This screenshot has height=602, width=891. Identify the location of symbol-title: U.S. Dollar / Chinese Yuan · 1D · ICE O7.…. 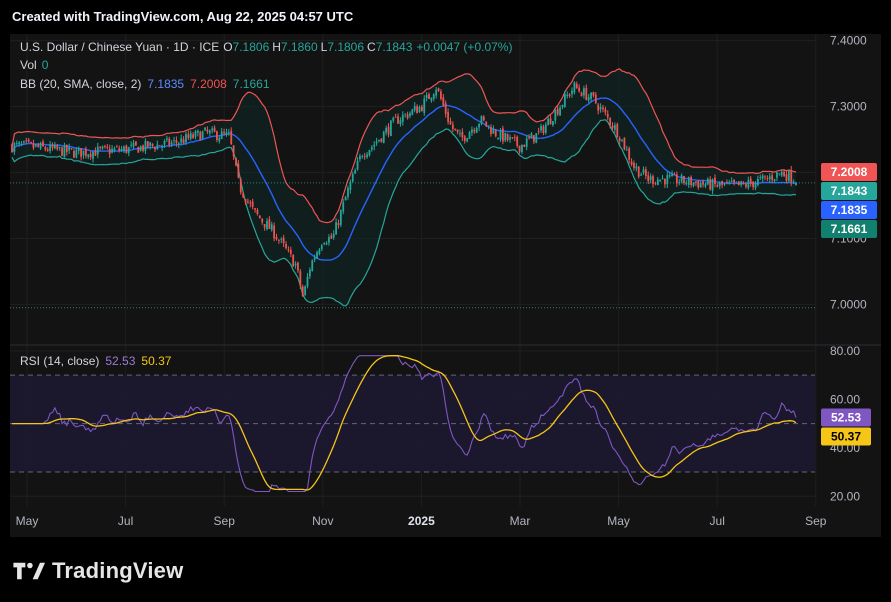
(266, 47).